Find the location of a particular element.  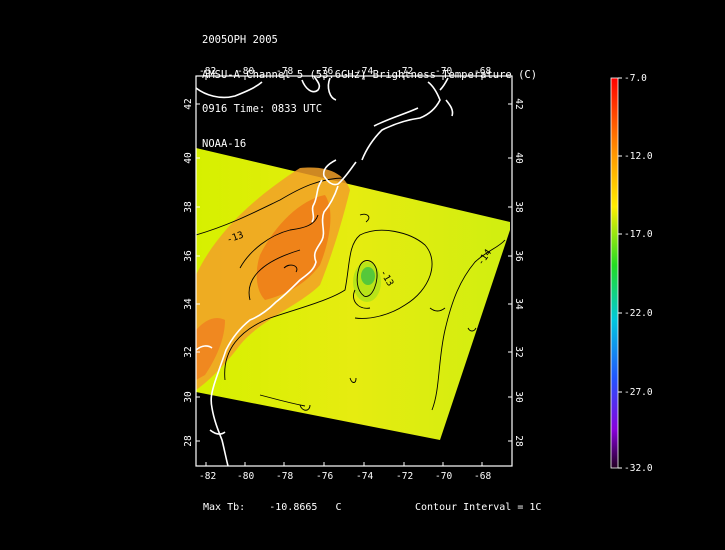

lon-top-3: -76 is located at coordinates (324, 71).